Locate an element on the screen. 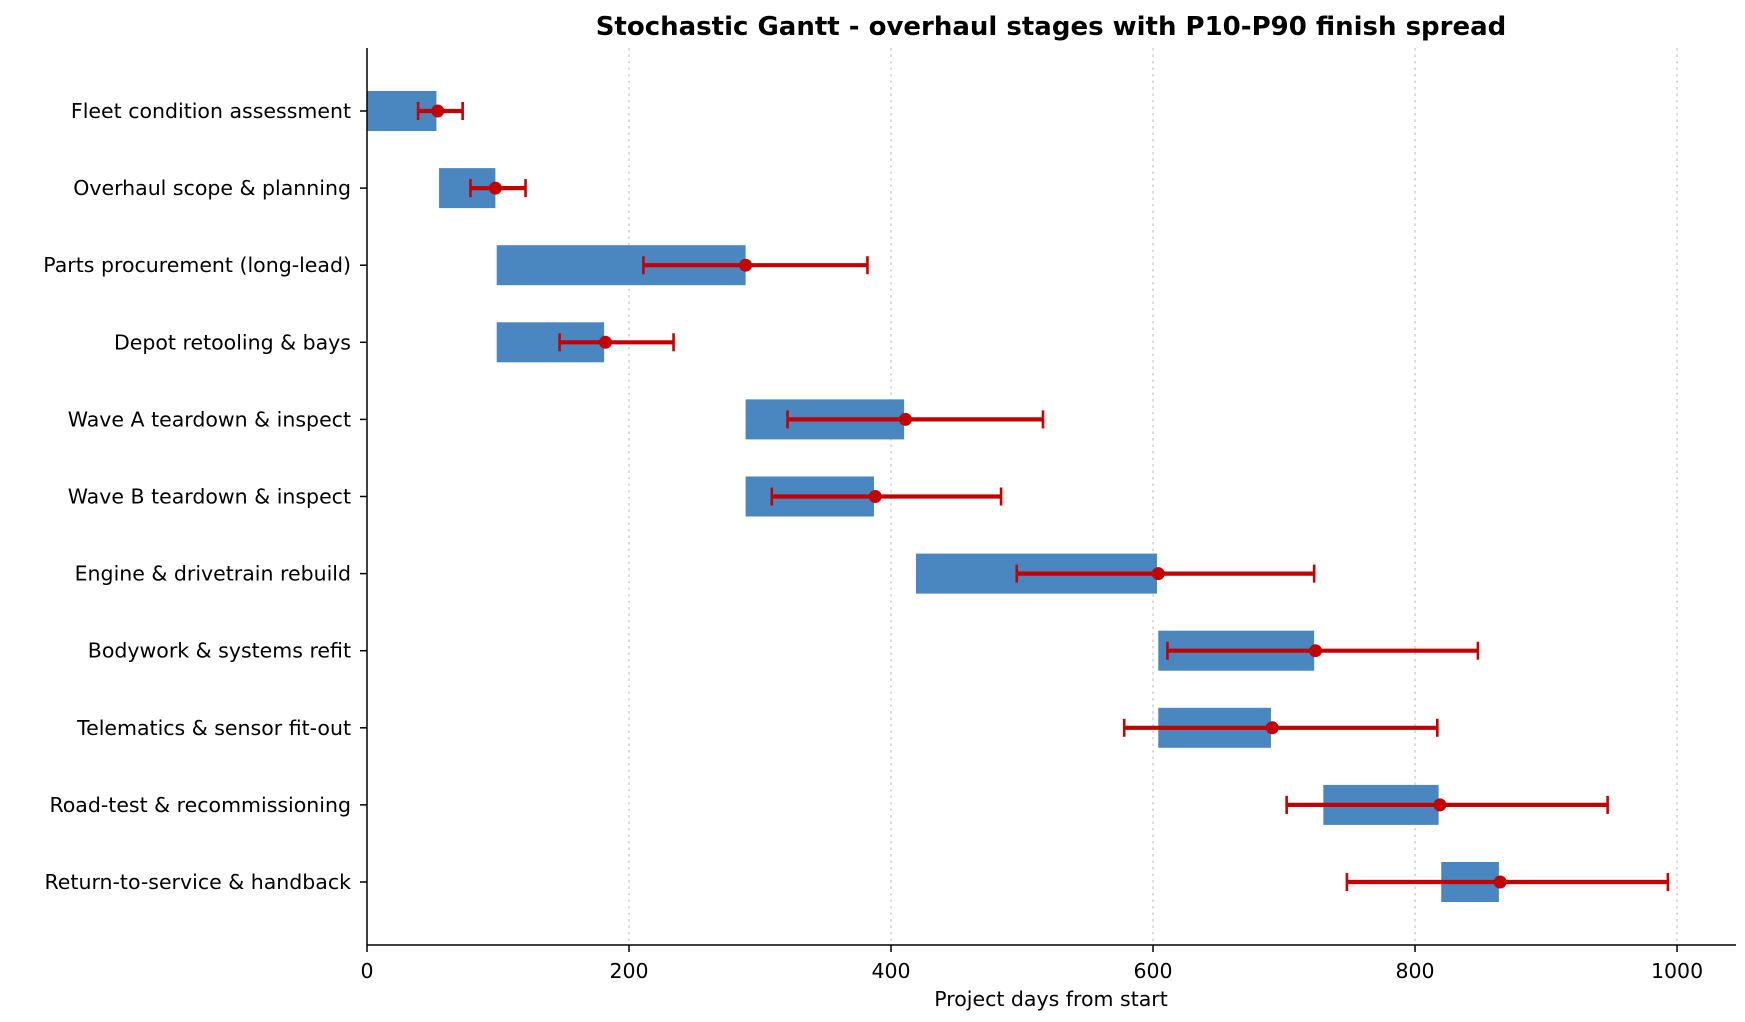 This screenshot has height=1022, width=1745. x-tick-label: 600 is located at coordinates (1152, 971).